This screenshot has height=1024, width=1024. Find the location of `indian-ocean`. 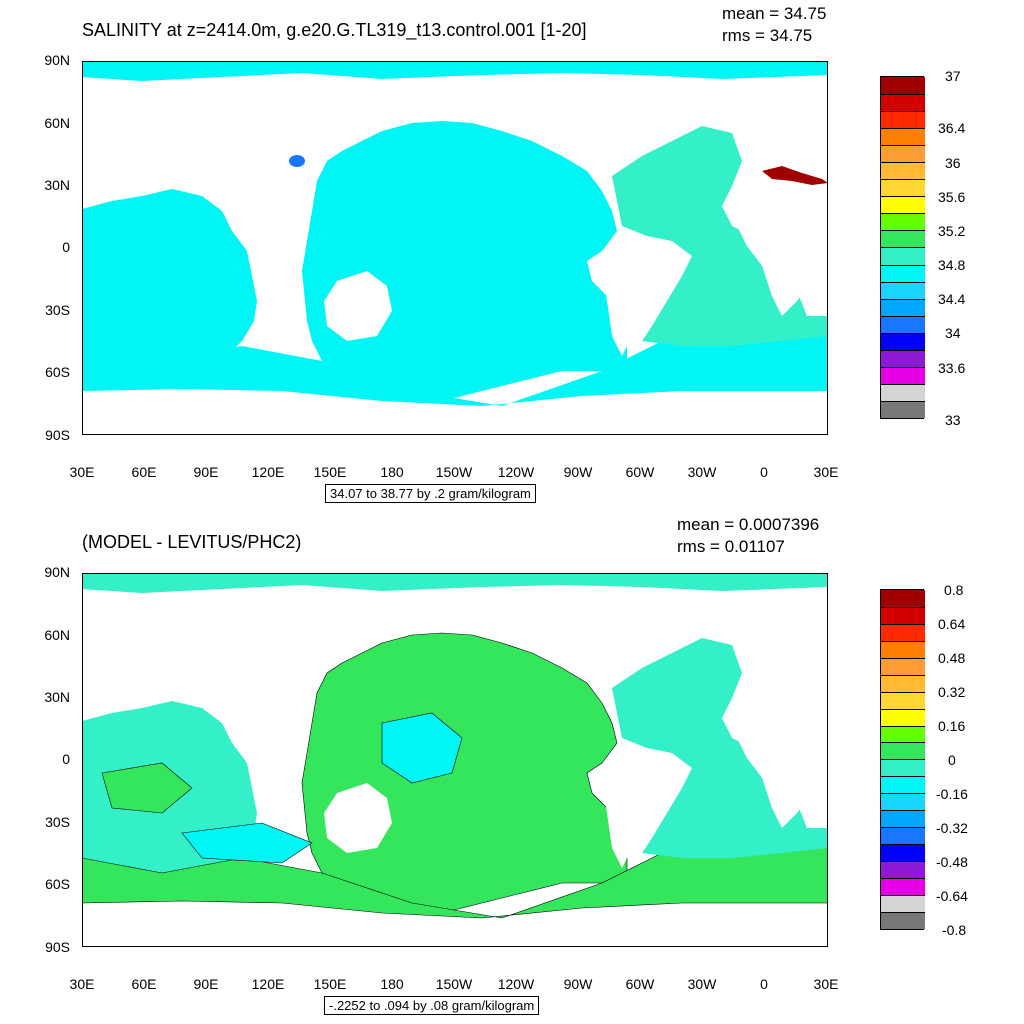

indian-ocean is located at coordinates (169, 277).